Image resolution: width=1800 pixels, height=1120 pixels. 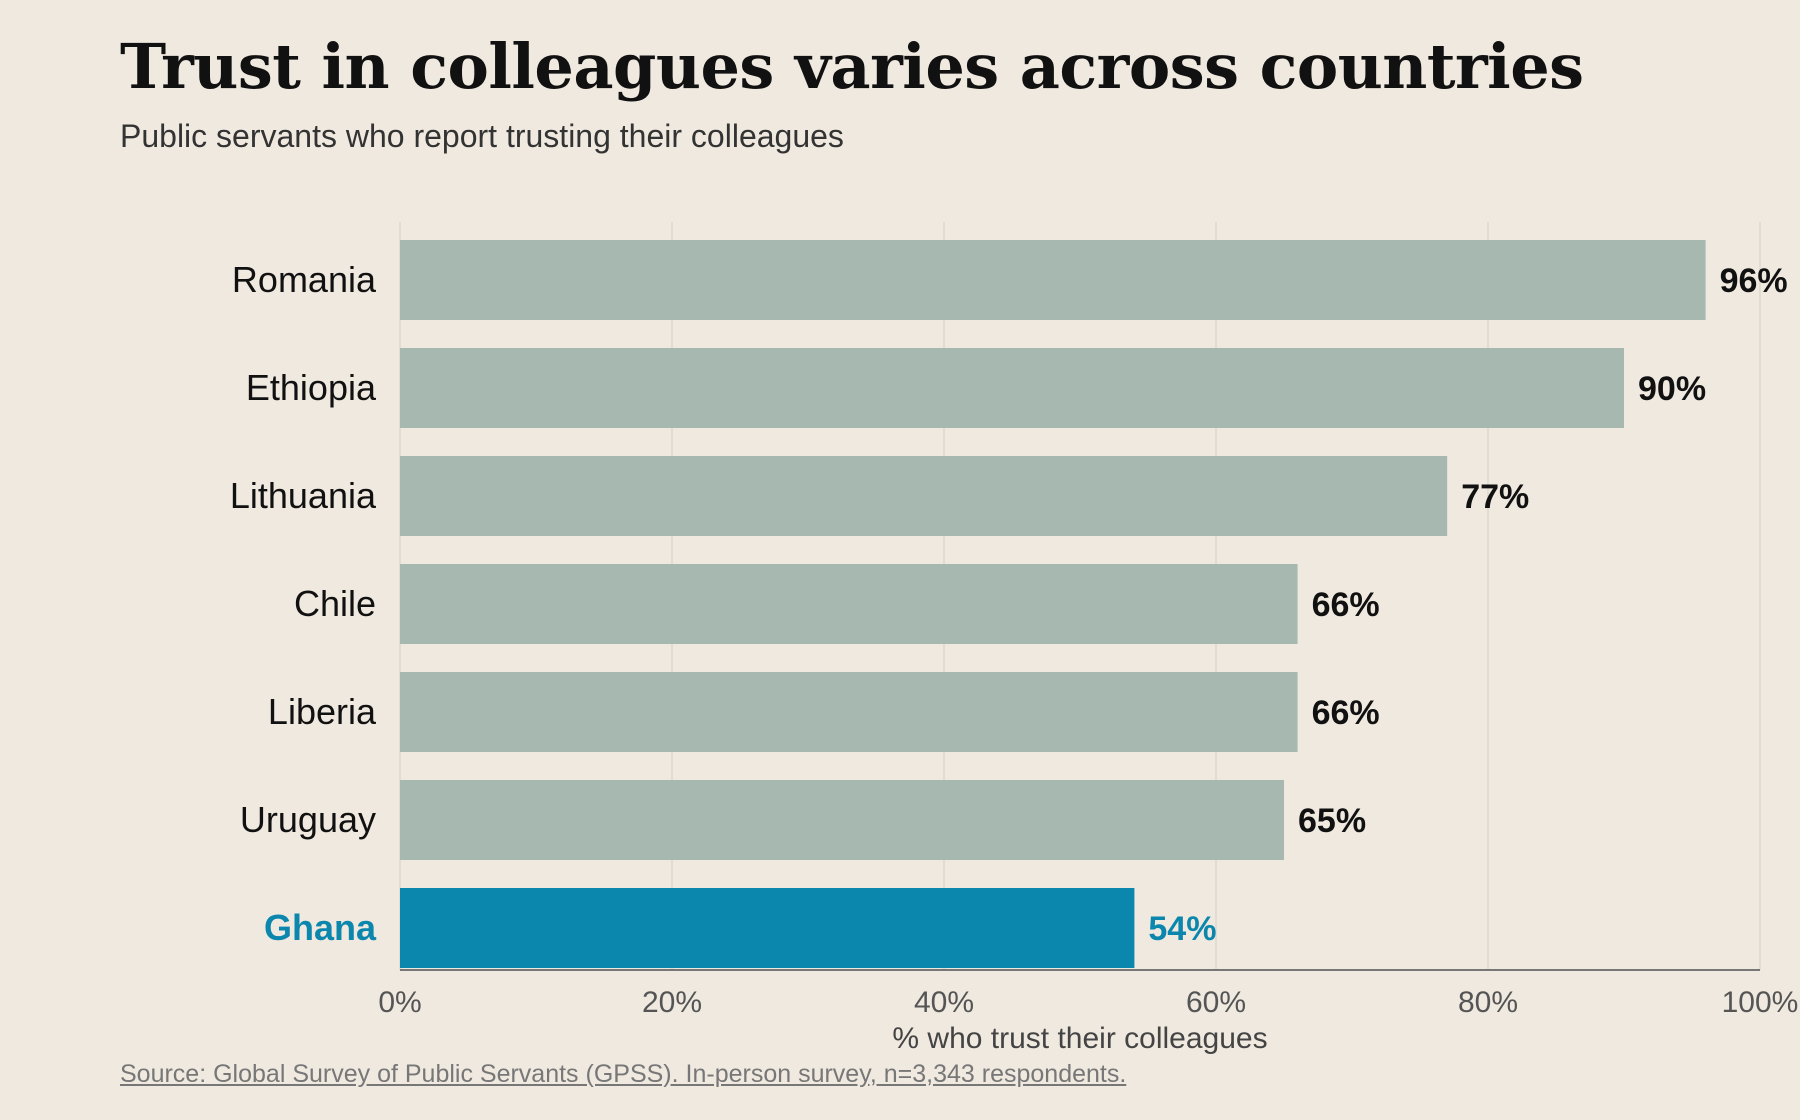 I want to click on tick-label: 20%, so click(x=672, y=1002).